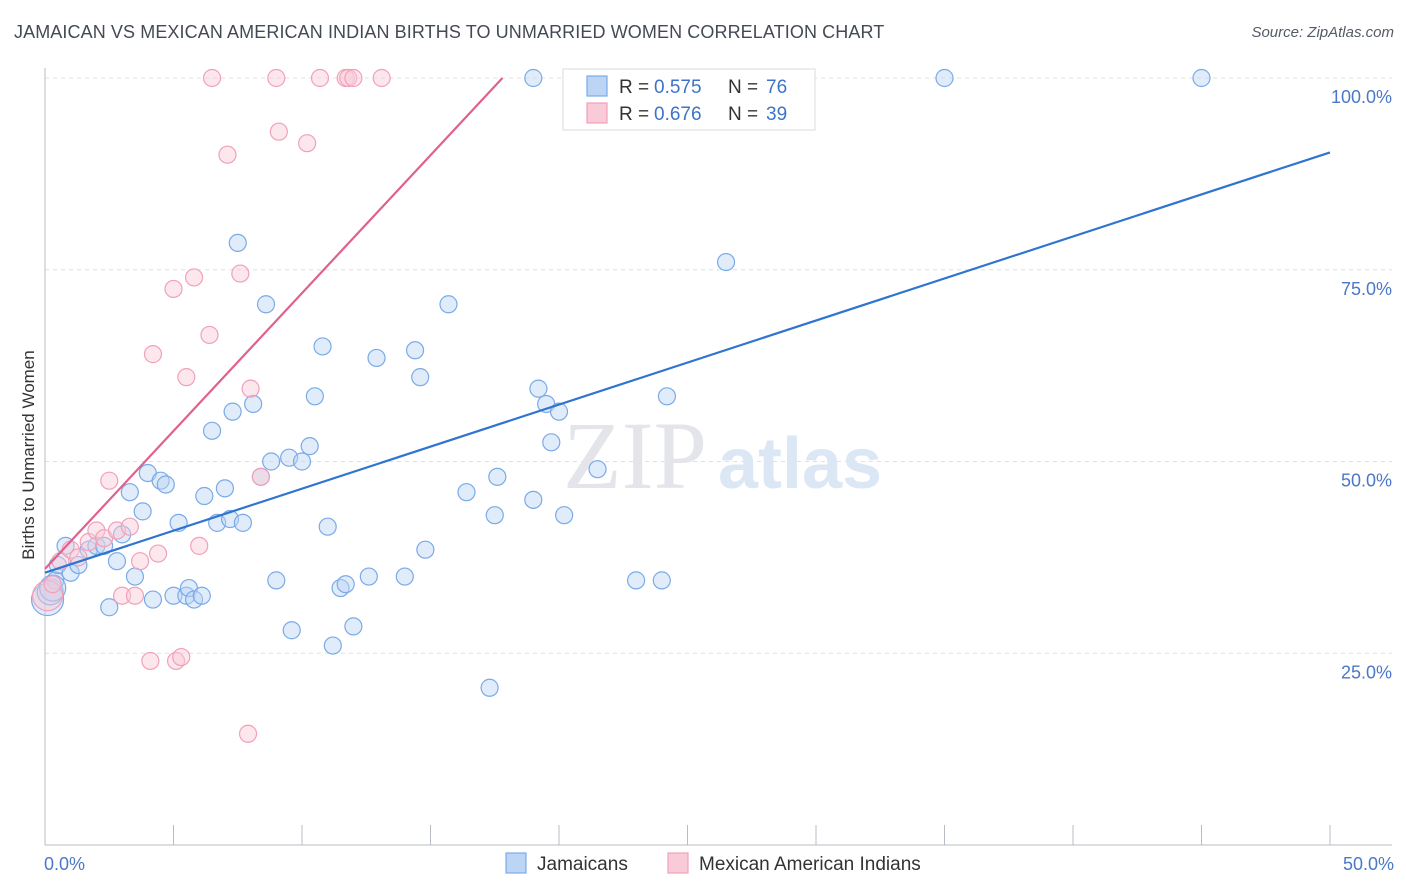 The image size is (1406, 892). What do you see at coordinates (800, 464) in the screenshot?
I see `watermark-atlas: atlas` at bounding box center [800, 464].